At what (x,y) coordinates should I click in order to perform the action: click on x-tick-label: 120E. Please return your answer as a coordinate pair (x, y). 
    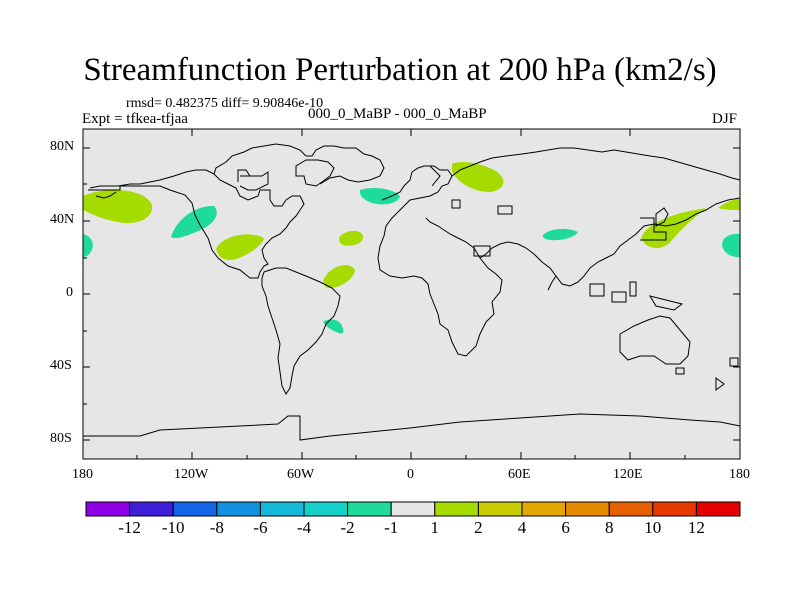
    Looking at the image, I should click on (628, 474).